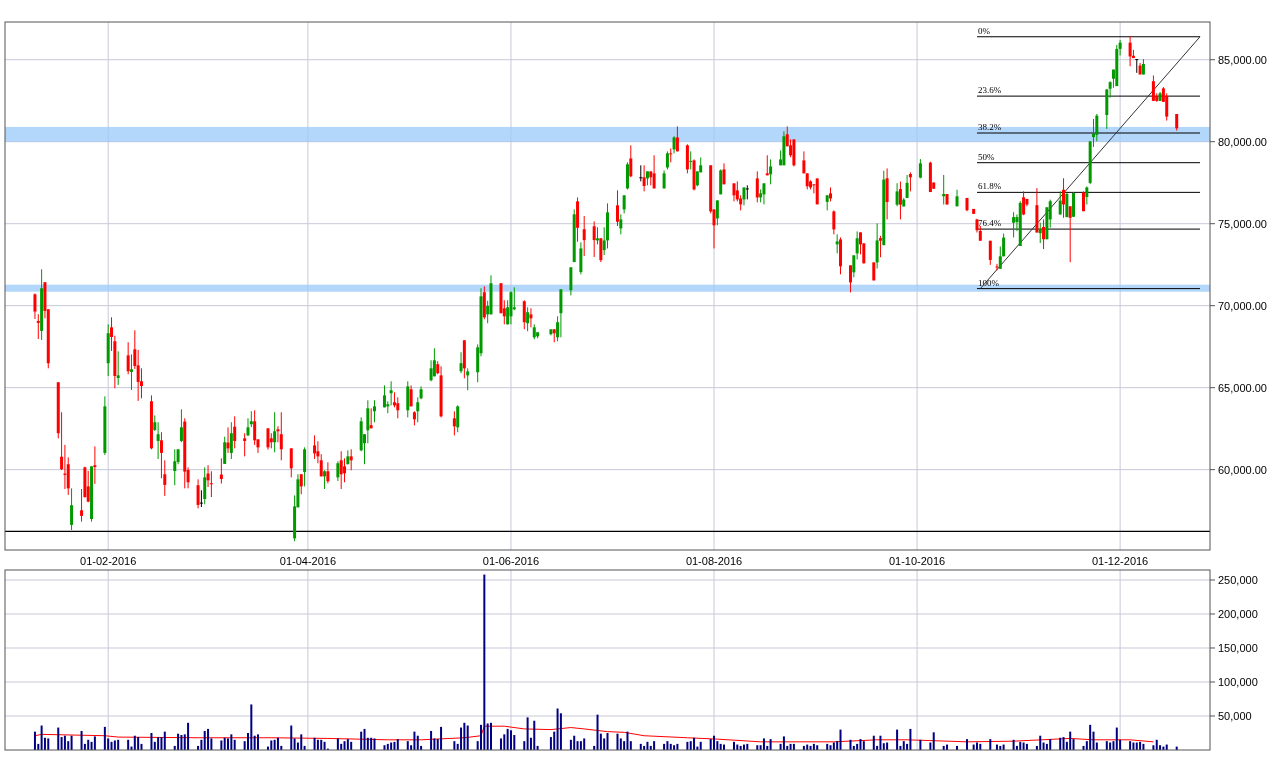 Image resolution: width=1278 pixels, height=766 pixels. I want to click on x-tick-label: 01-04-2016, so click(308, 561).